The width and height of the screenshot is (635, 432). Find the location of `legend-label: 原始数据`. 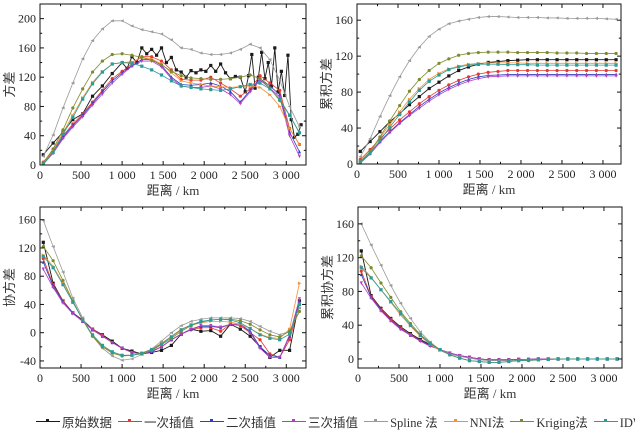

legend-label: 原始数据 is located at coordinates (87, 422).